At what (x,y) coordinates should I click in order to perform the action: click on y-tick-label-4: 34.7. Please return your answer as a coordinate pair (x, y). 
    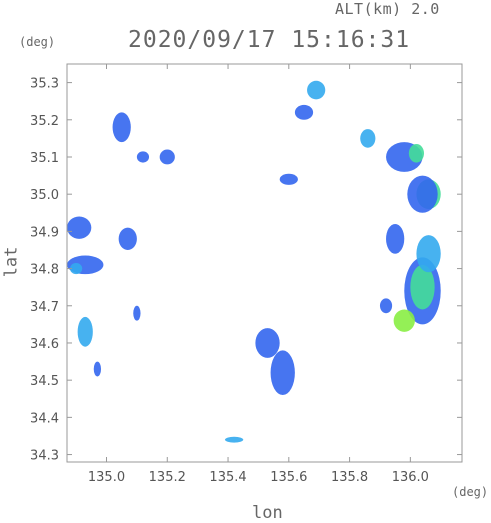
    Looking at the image, I should click on (44, 307).